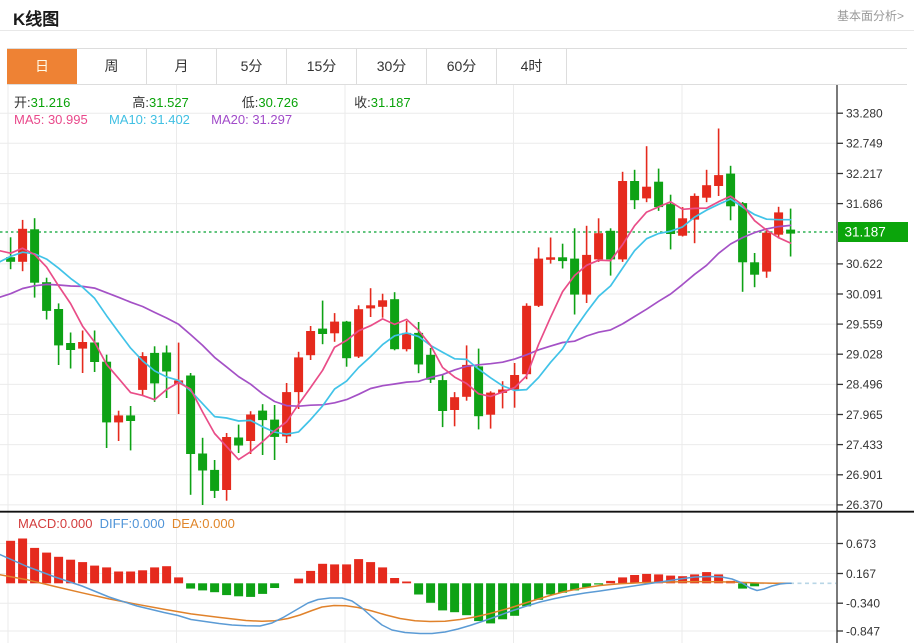 The image size is (914, 643). Describe the element at coordinates (864, 114) in the screenshot. I see `svg-text: 33.280` at that location.